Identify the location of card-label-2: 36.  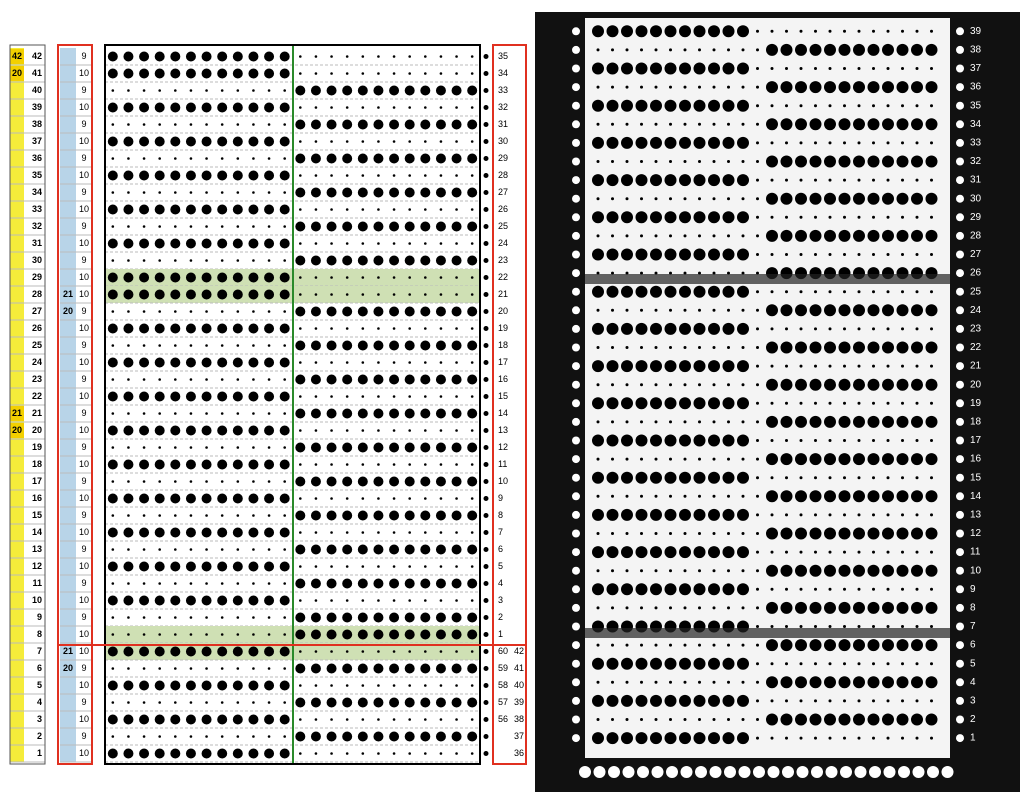
(519, 753).